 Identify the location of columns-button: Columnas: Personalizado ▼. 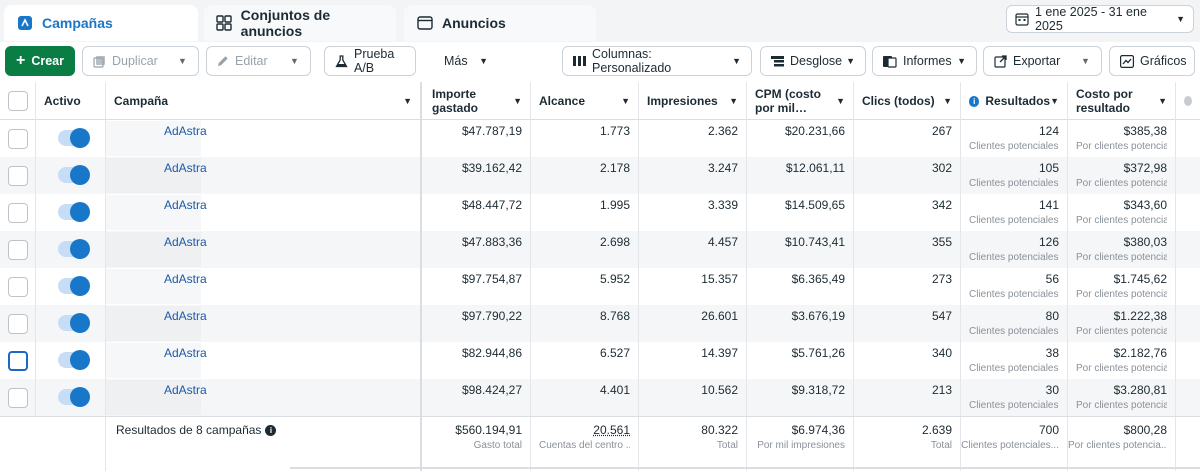
(657, 61).